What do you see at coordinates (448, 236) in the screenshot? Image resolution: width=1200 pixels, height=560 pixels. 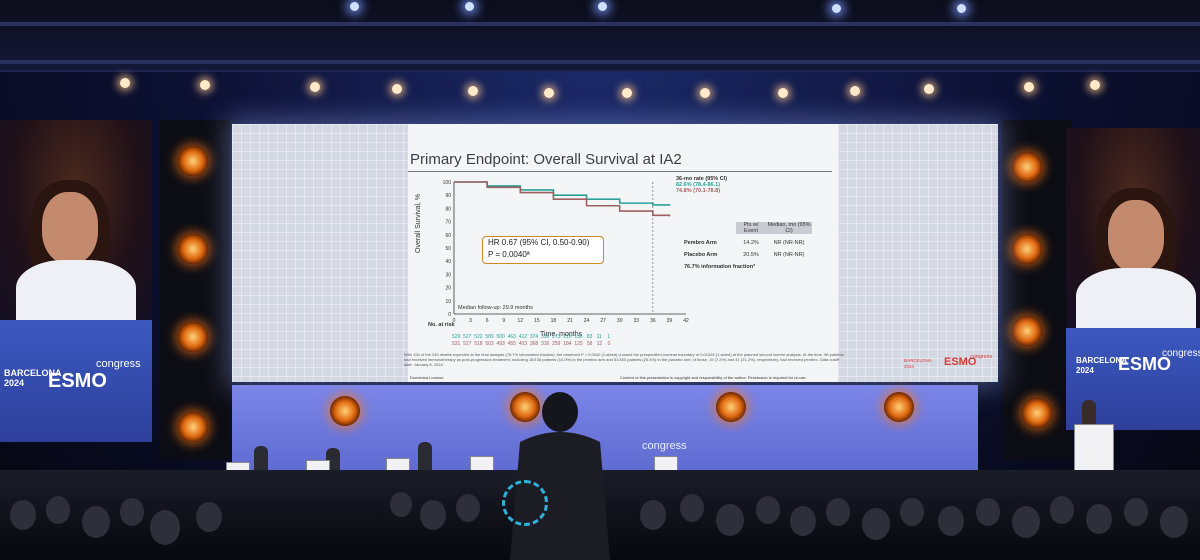 I see `y-tick-label: 60` at bounding box center [448, 236].